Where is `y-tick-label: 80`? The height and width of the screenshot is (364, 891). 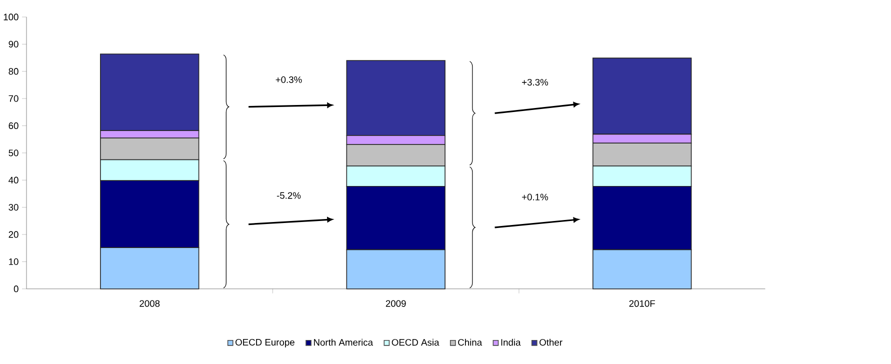 y-tick-label: 80 is located at coordinates (13, 71).